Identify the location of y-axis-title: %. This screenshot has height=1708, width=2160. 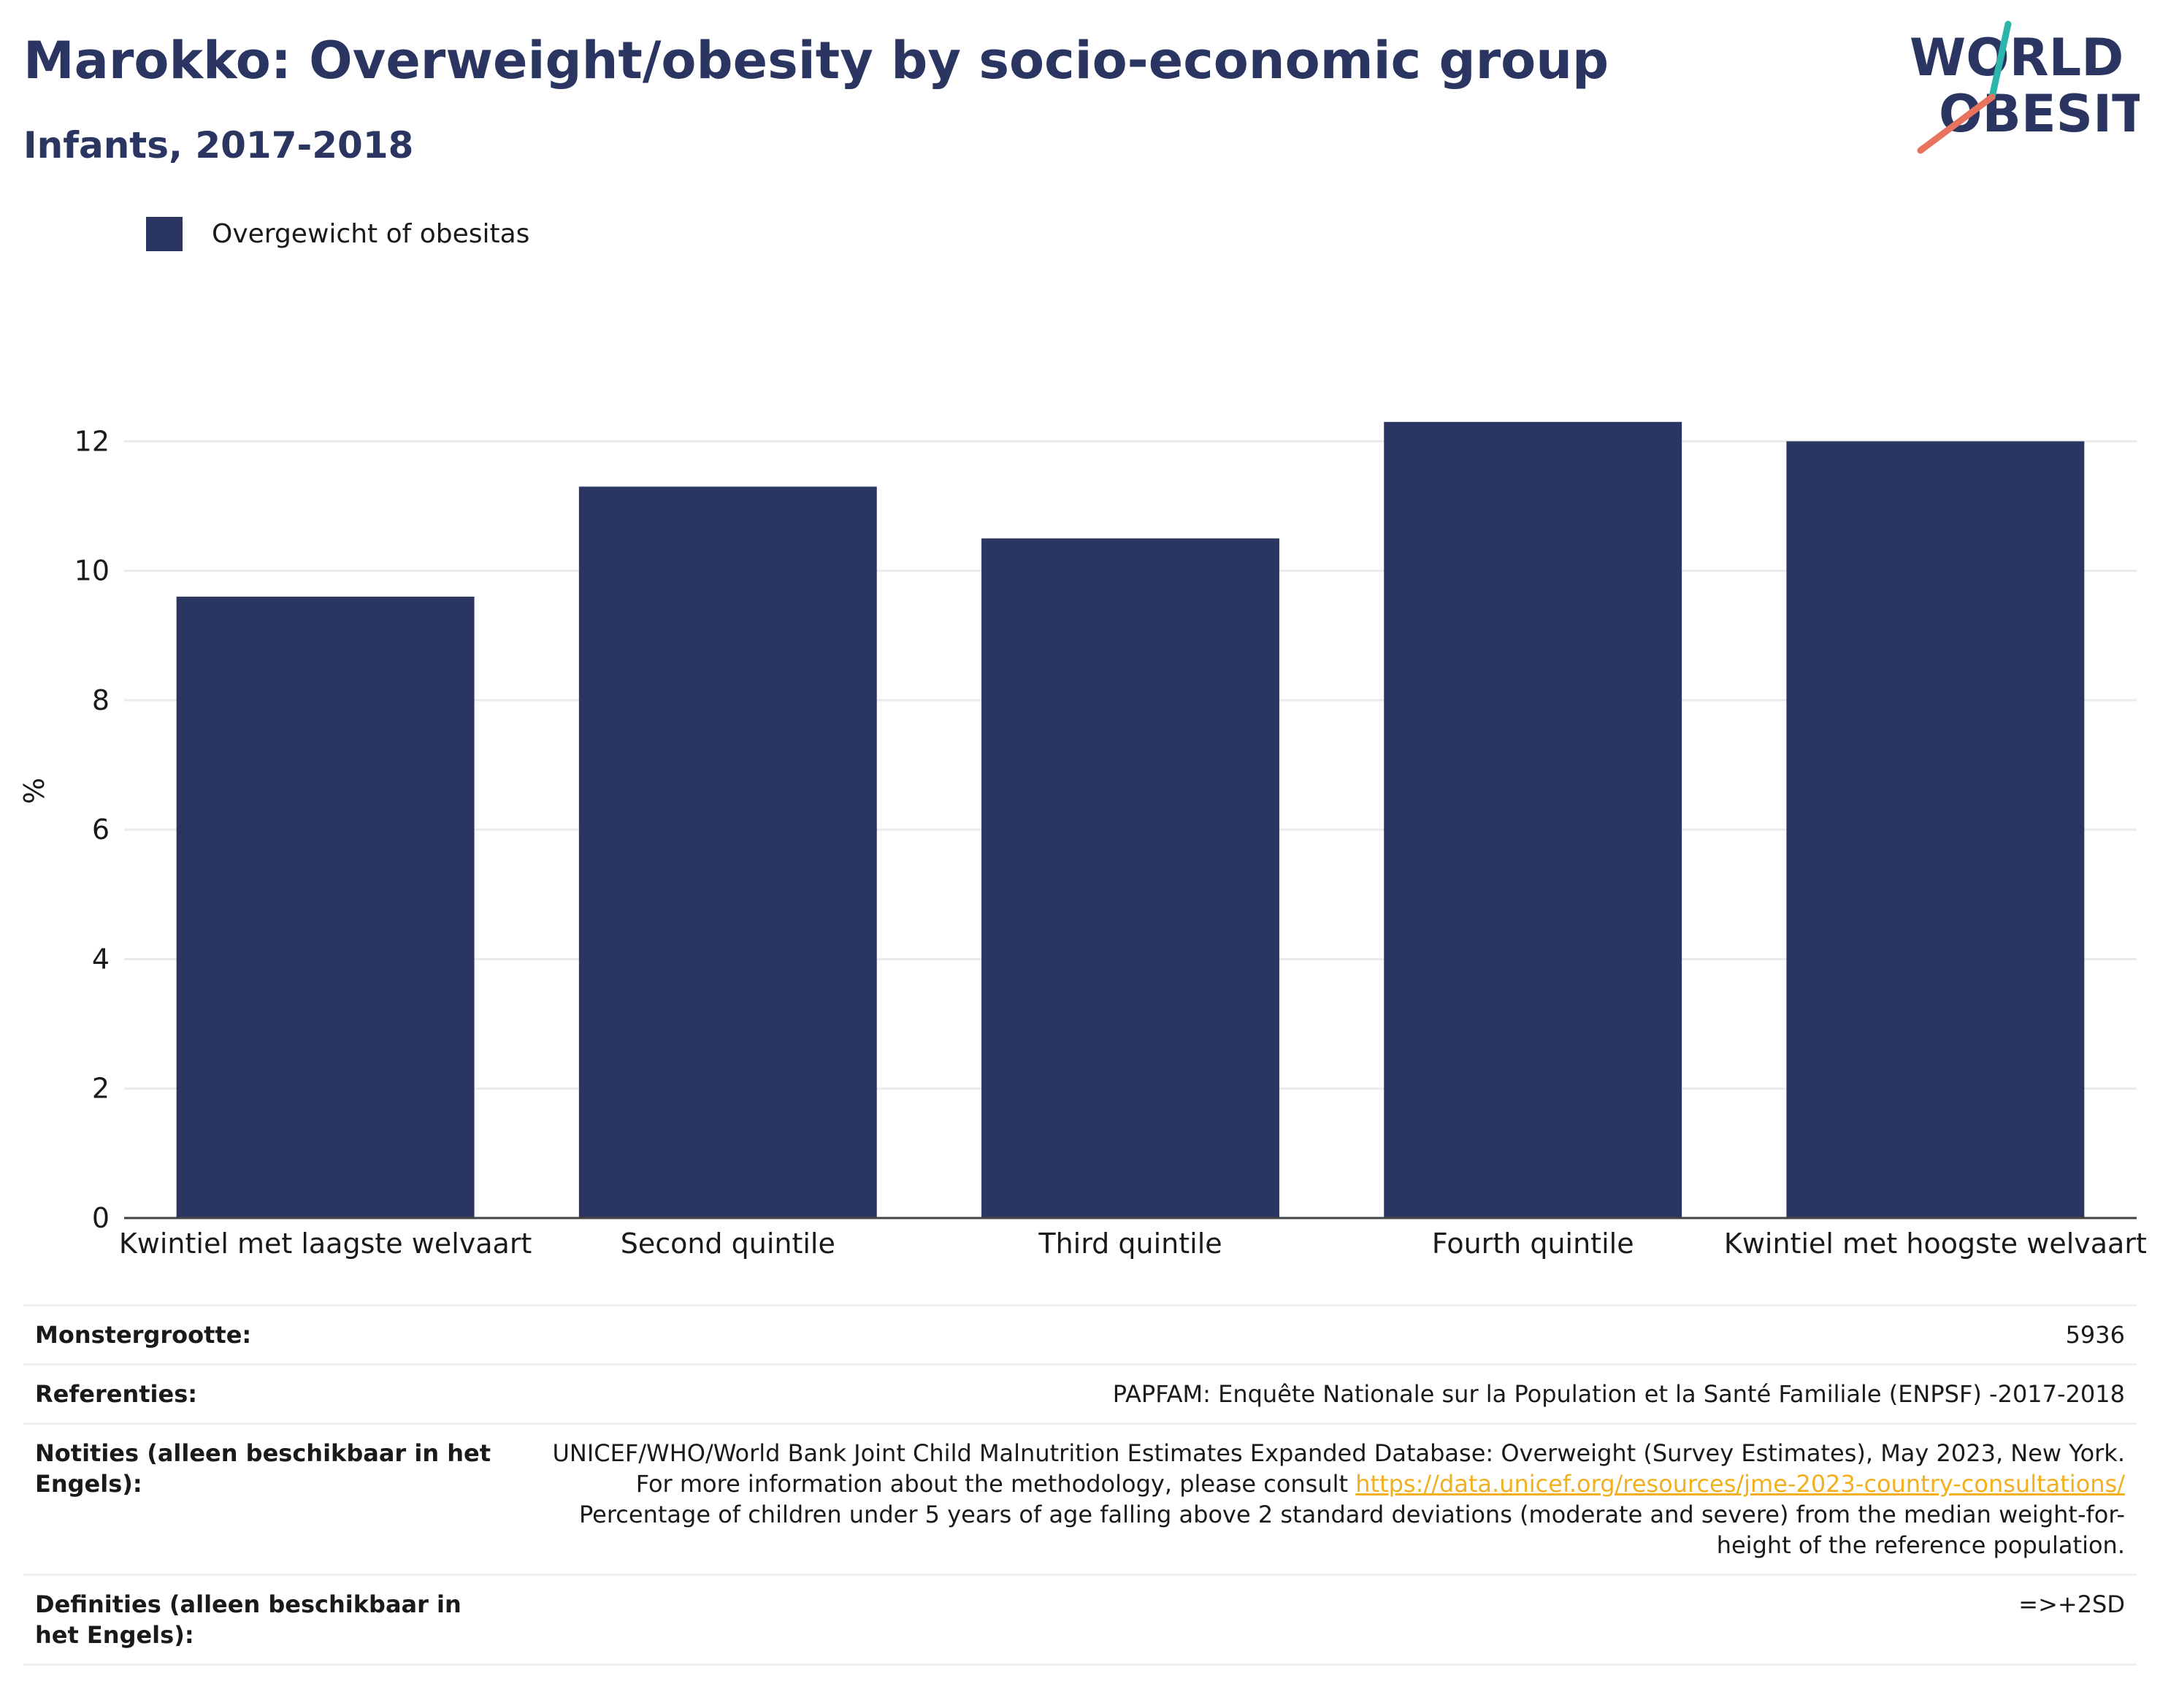
(34, 791).